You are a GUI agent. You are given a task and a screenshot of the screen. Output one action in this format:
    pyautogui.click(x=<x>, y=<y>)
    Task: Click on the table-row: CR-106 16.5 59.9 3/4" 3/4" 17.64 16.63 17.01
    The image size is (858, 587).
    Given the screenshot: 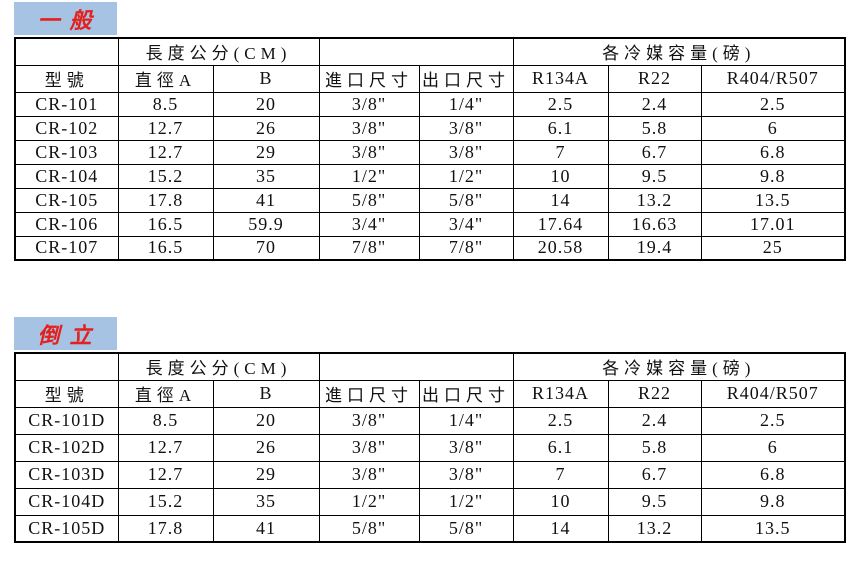 What is the action you would take?
    pyautogui.click(x=430, y=224)
    